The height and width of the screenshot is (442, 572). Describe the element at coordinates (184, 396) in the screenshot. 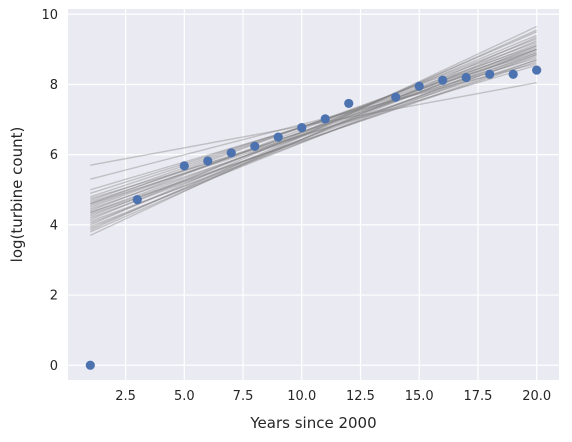

I see `x-tick-label: 5.0` at that location.